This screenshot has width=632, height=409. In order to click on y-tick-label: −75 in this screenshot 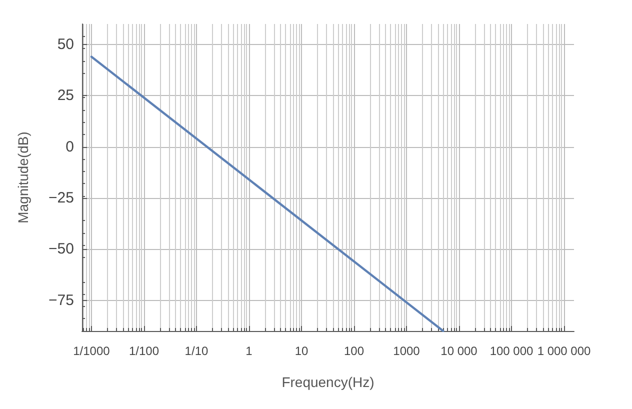, I will do `click(61, 300)`.